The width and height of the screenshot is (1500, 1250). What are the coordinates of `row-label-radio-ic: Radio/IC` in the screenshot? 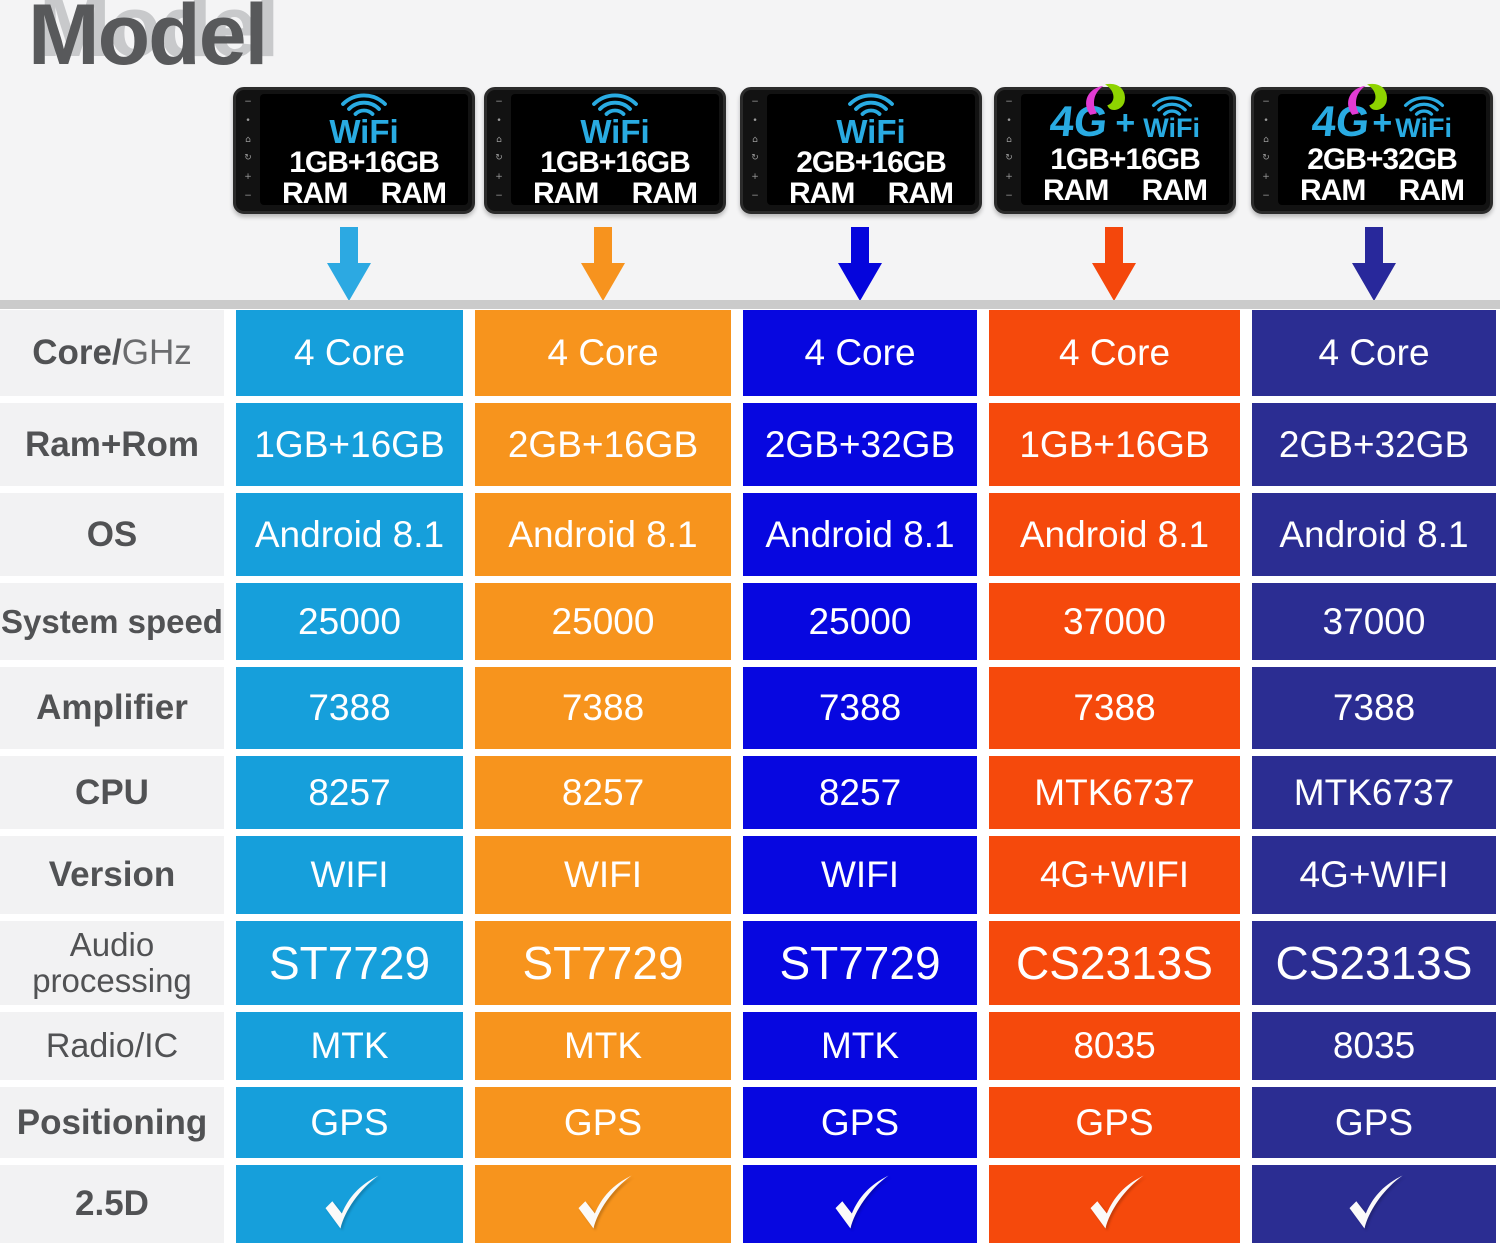 It's located at (112, 1046).